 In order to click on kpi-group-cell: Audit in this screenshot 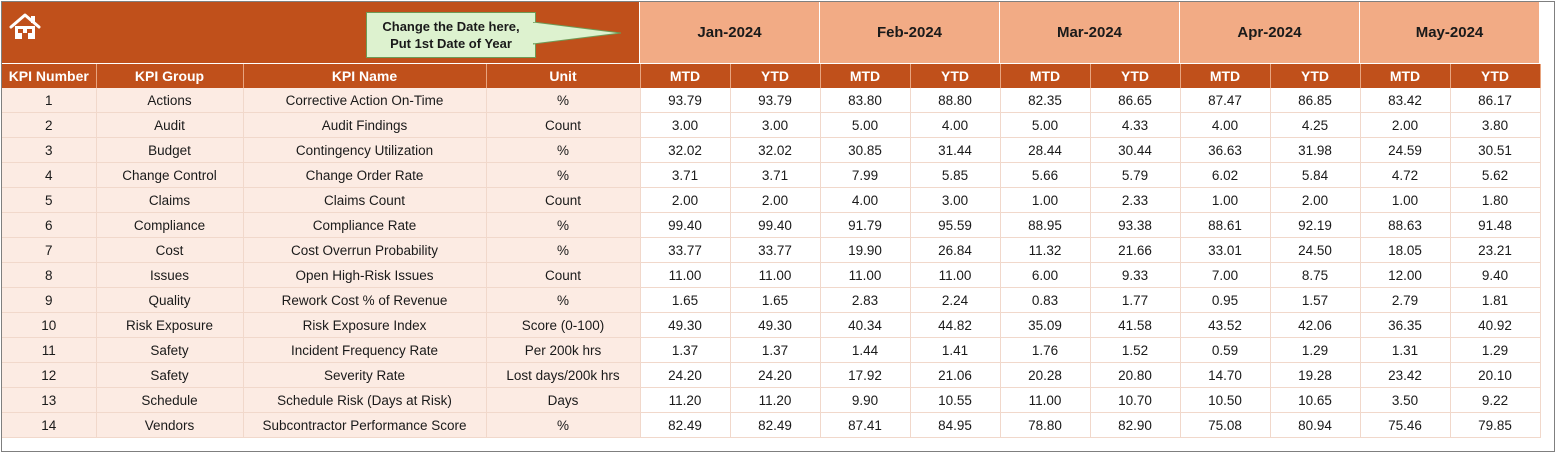, I will do `click(170, 125)`.